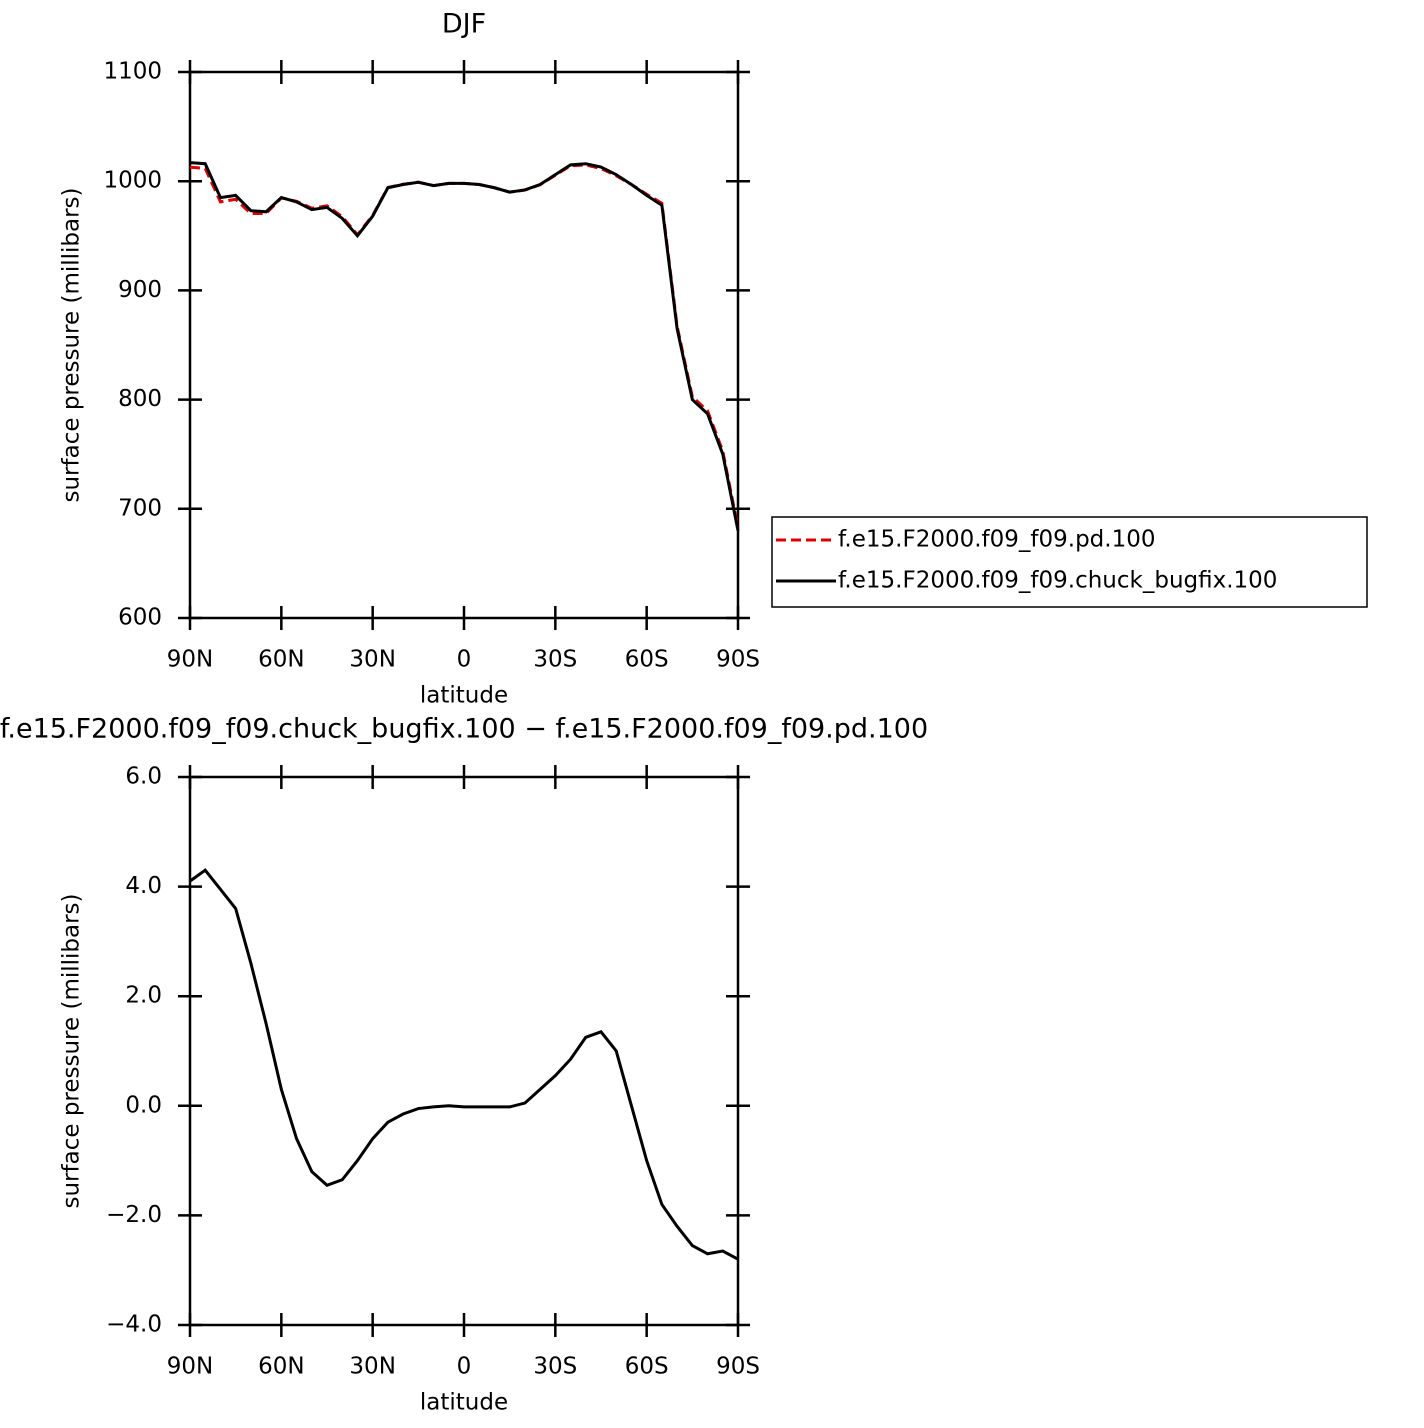 This screenshot has width=1424, height=1428. I want to click on plot-frame, so click(464, 345).